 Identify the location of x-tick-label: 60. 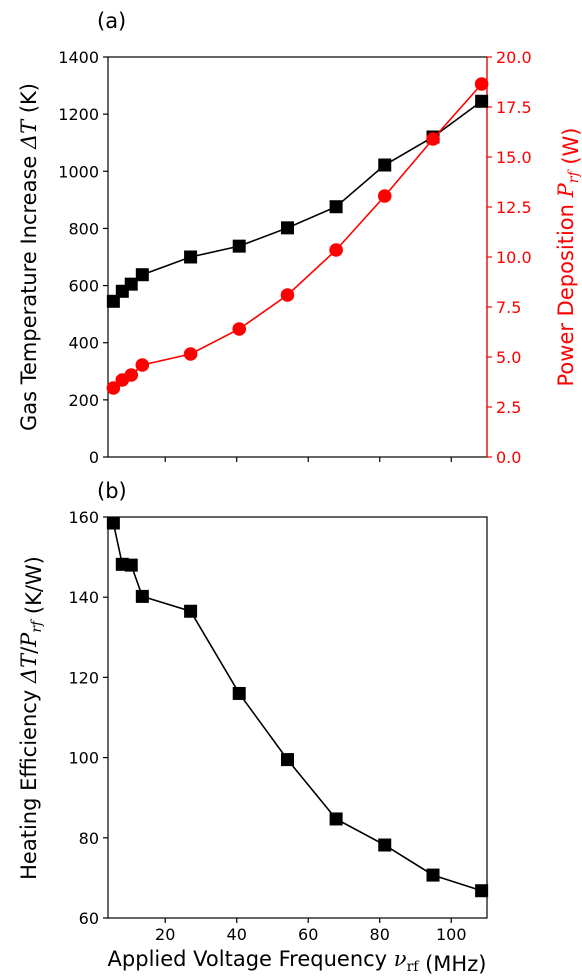
(308, 934).